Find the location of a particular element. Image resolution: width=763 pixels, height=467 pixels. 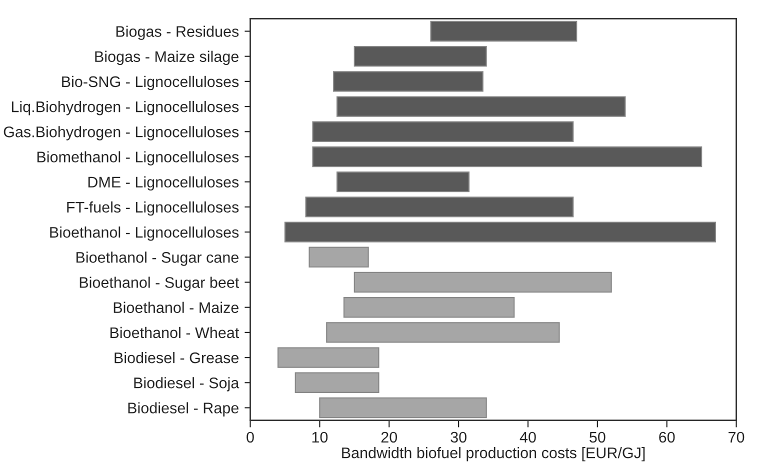

x-tick-label: 60 is located at coordinates (667, 437).